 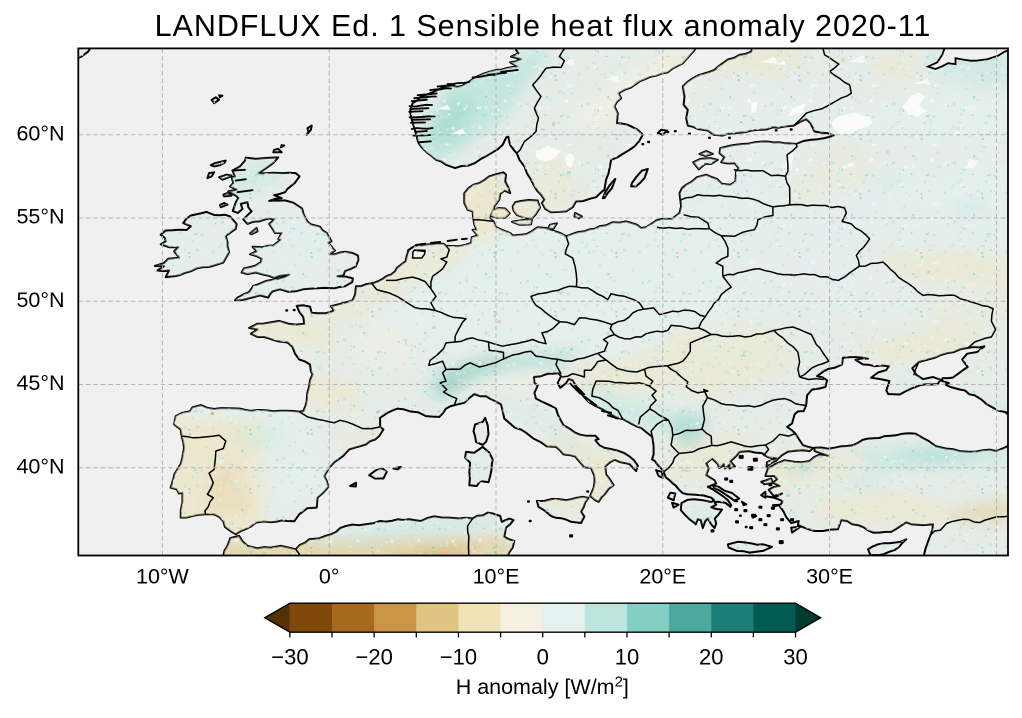 I want to click on svg-text: 10°E, so click(x=496, y=577).